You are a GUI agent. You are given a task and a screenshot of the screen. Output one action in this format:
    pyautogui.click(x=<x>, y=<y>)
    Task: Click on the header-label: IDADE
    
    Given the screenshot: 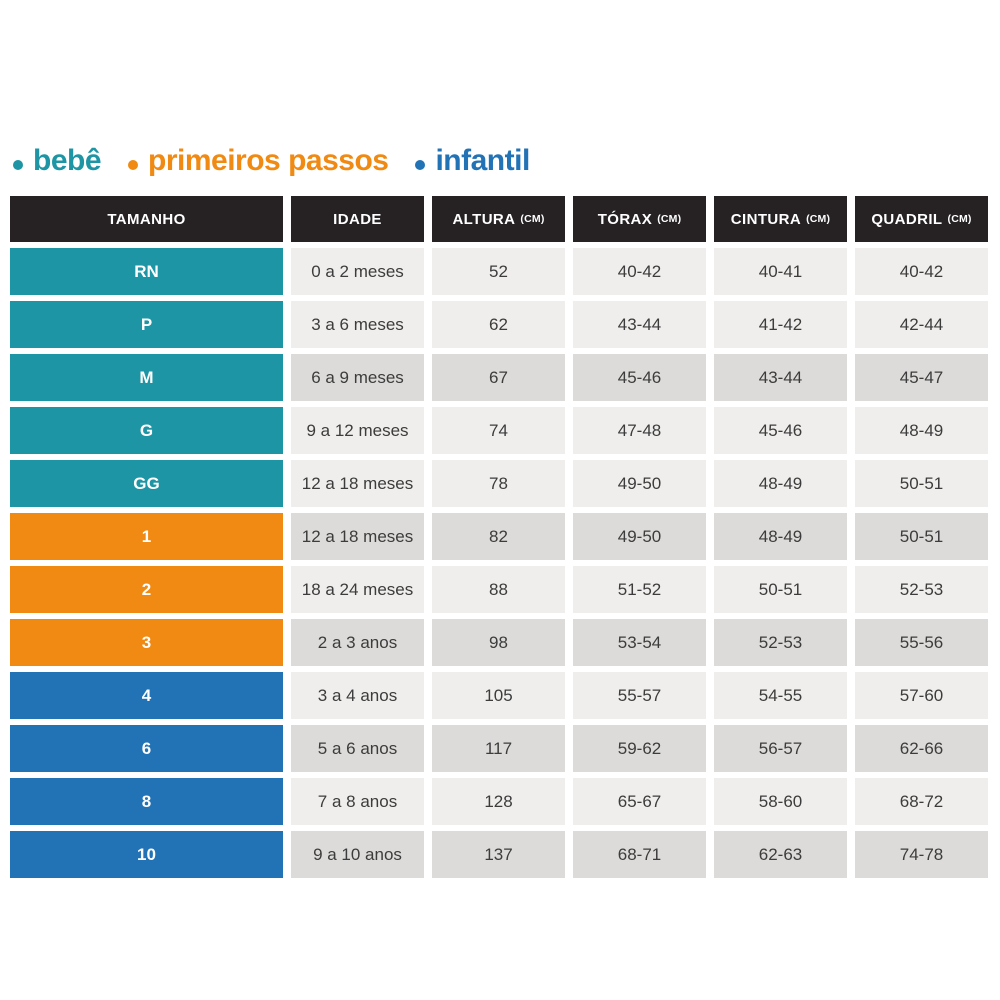 What is the action you would take?
    pyautogui.click(x=357, y=219)
    